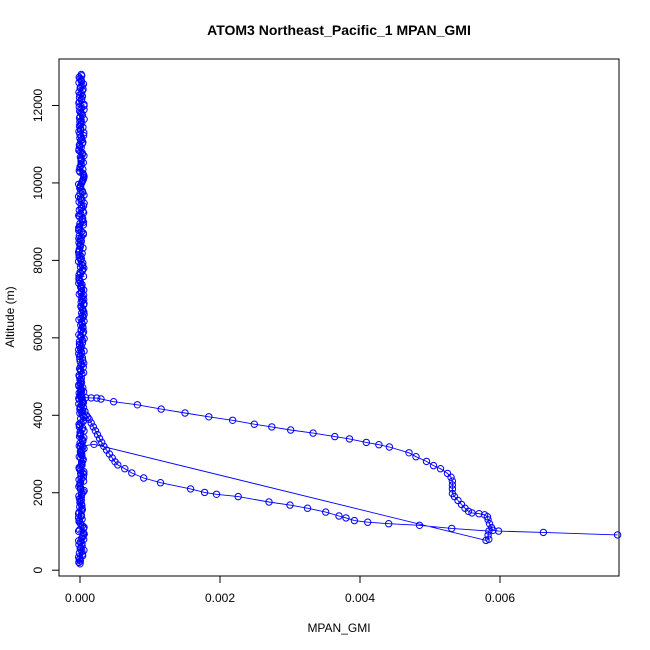  Describe the element at coordinates (500, 598) in the screenshot. I see `x-tick-label: 0.006` at that location.